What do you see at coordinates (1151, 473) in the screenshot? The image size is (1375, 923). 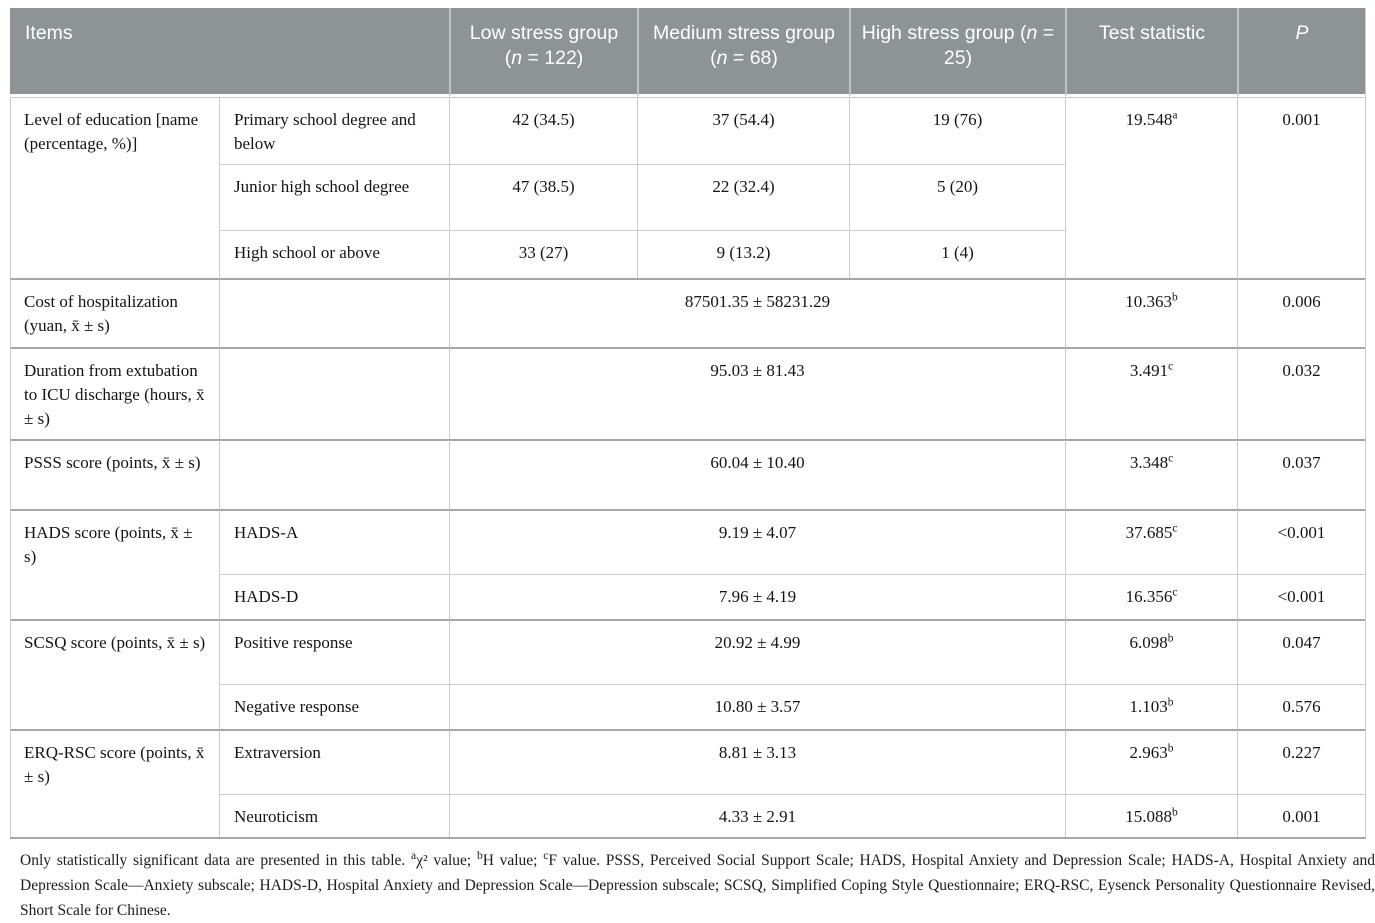 I see `cell-test-statistic: 3.348c` at bounding box center [1151, 473].